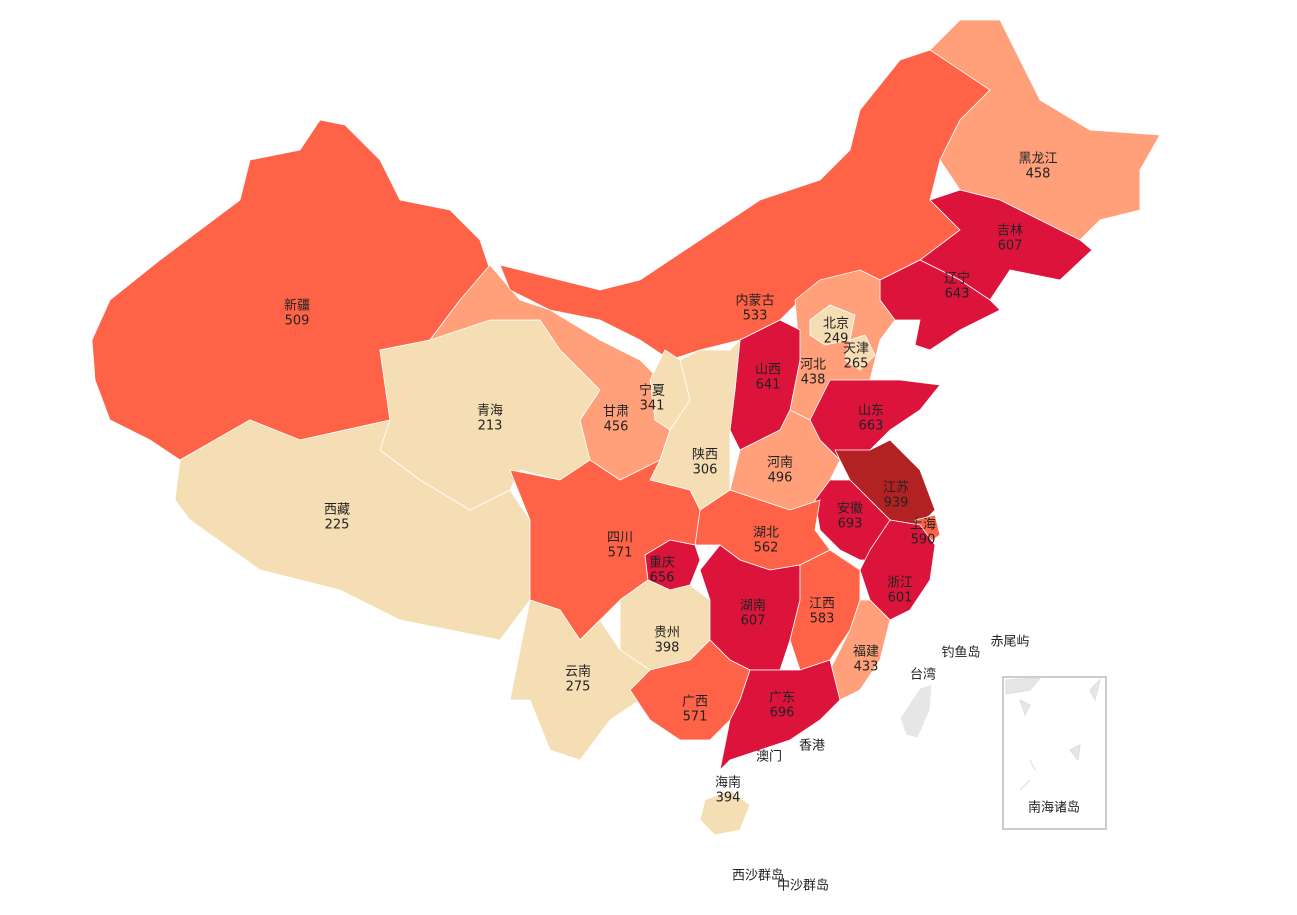 This screenshot has height=915, width=1297. What do you see at coordinates (728, 798) in the screenshot?
I see `province-value: 394` at bounding box center [728, 798].